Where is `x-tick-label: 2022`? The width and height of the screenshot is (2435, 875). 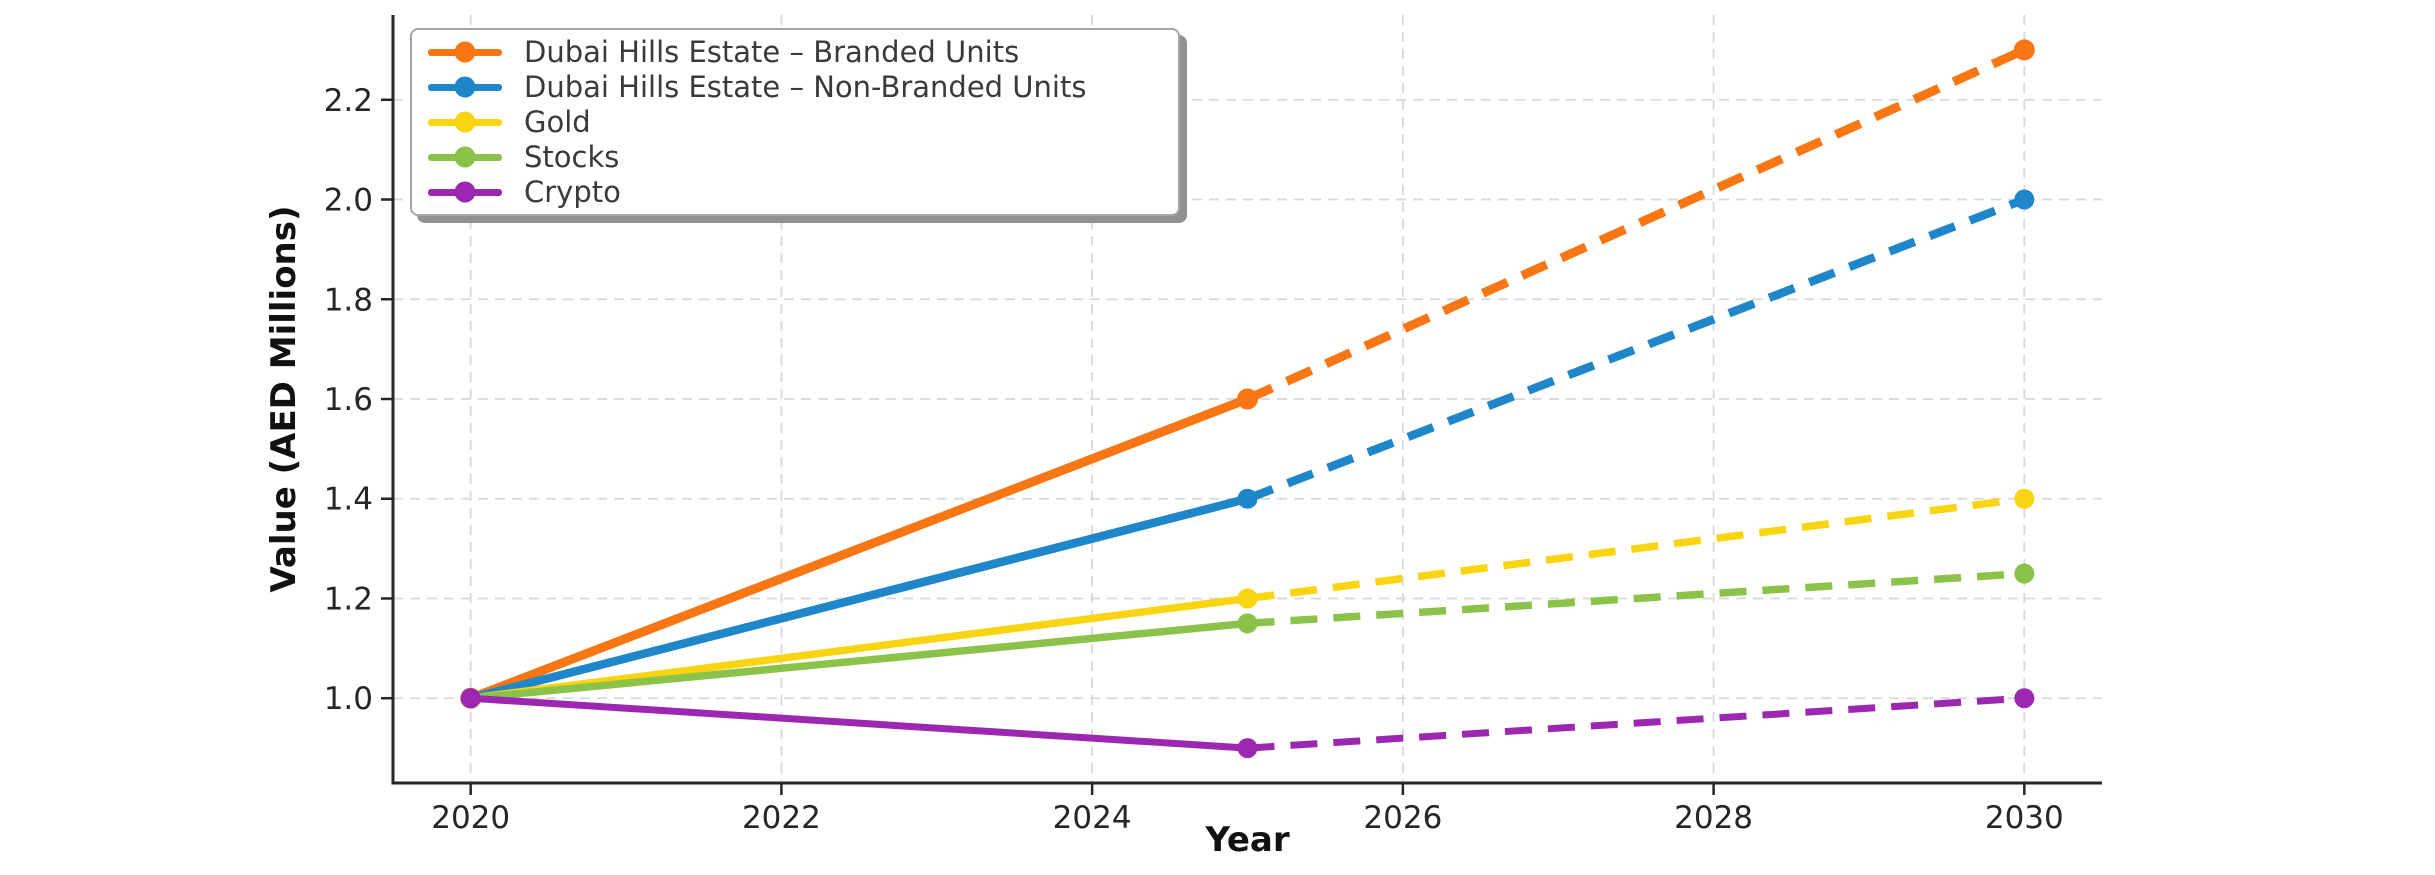
x-tick-label: 2022 is located at coordinates (781, 818).